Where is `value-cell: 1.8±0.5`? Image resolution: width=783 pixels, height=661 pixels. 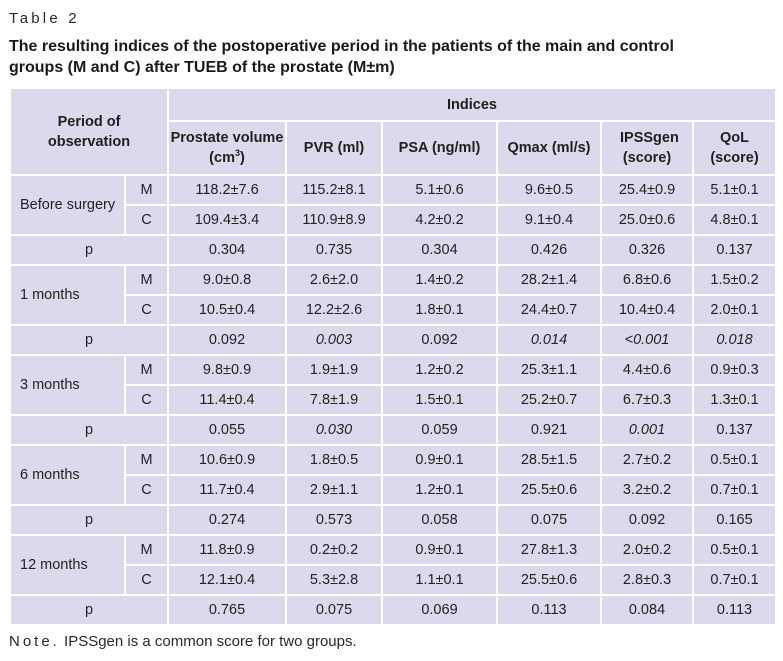
value-cell: 1.8±0.5 is located at coordinates (334, 460).